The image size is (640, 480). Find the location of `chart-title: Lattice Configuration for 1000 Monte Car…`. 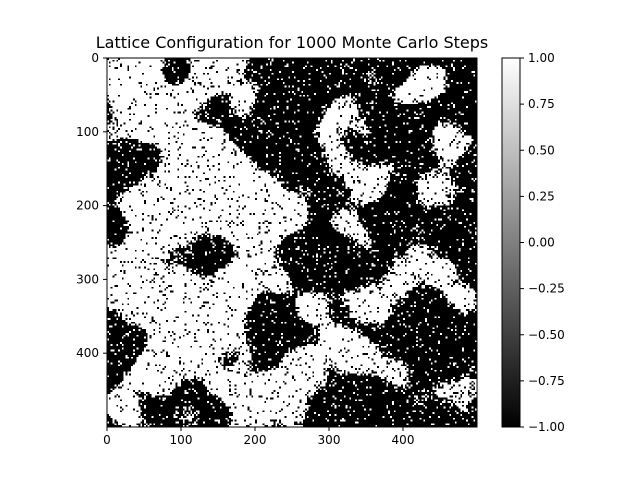

chart-title: Lattice Configuration for 1000 Monte Car… is located at coordinates (292, 42).